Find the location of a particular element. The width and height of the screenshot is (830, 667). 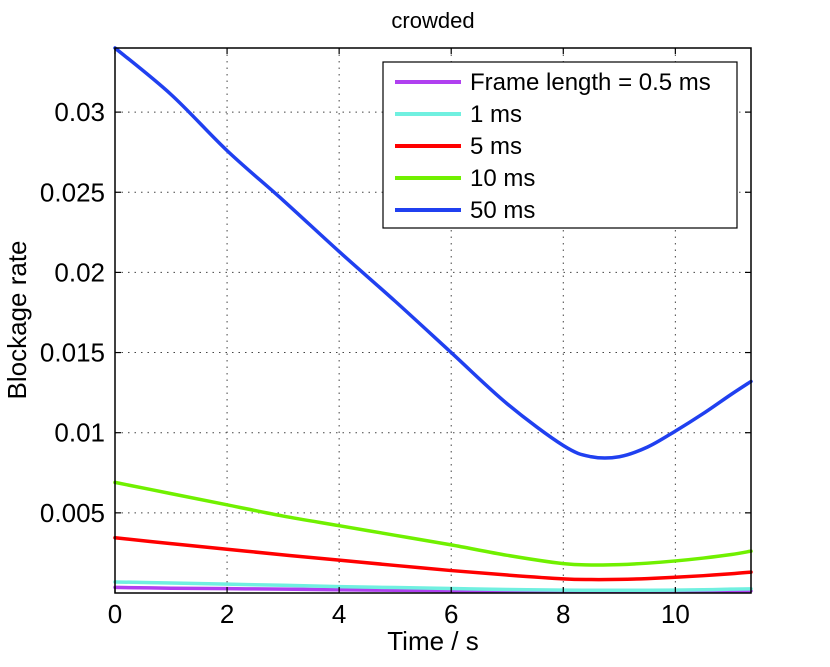

x-tick-label: 0 is located at coordinates (115, 614).